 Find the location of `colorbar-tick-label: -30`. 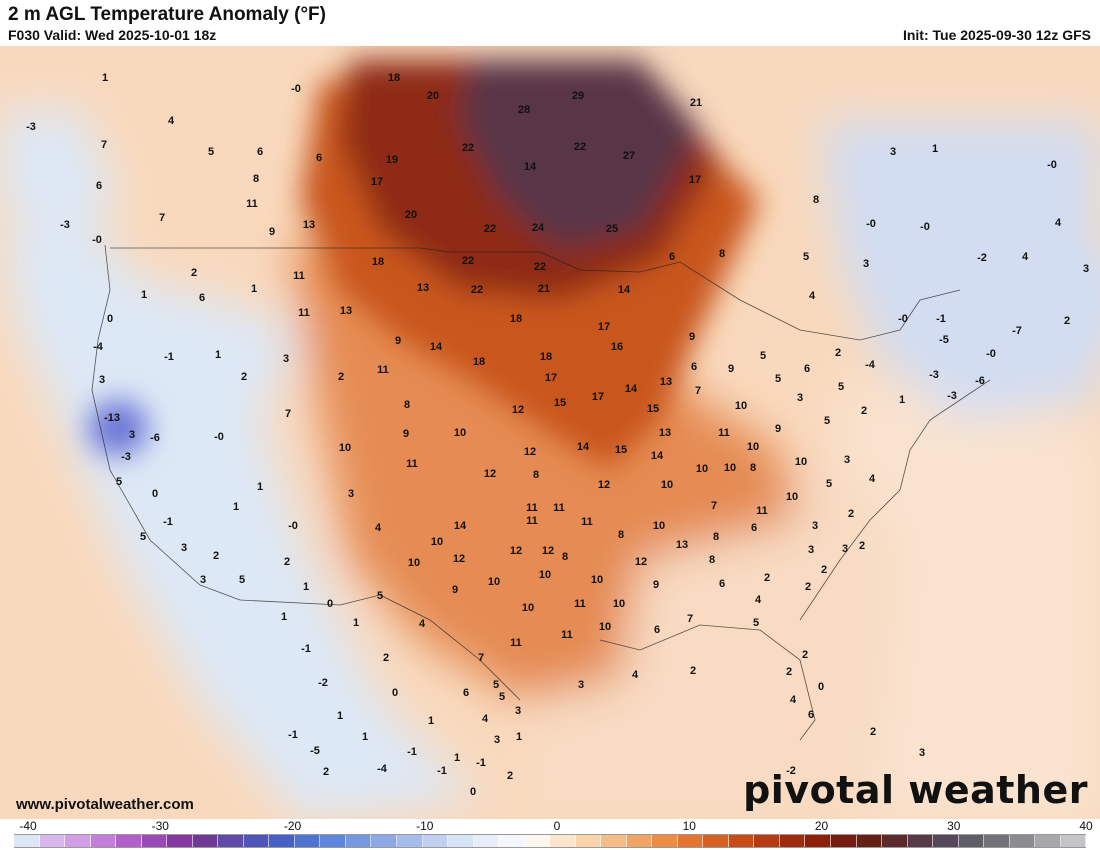

colorbar-tick-label: -30 is located at coordinates (160, 826).